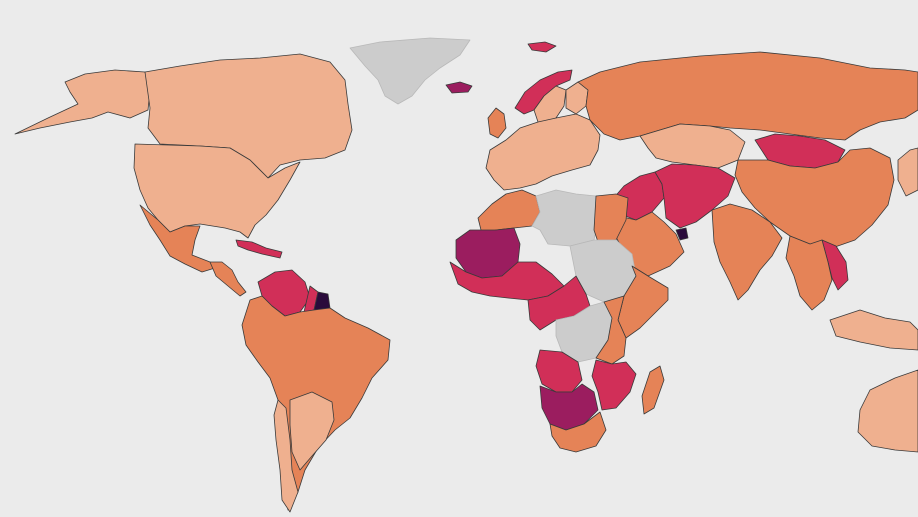 Image resolution: width=918 pixels, height=517 pixels. I want to click on region-united-states, so click(217, 191).